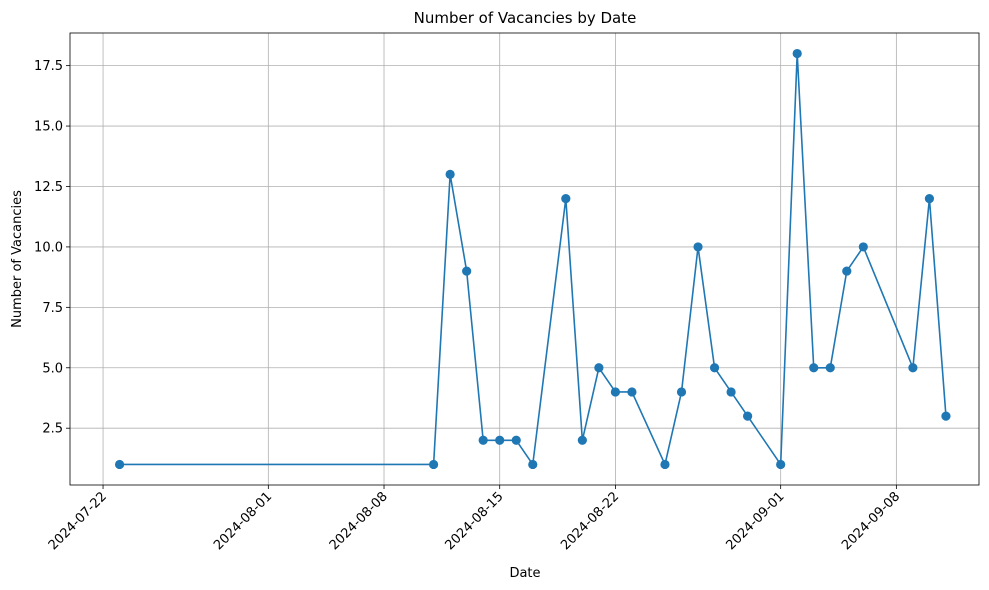 This screenshot has width=989, height=590. What do you see at coordinates (524, 573) in the screenshot?
I see `x-axis-label: Date` at bounding box center [524, 573].